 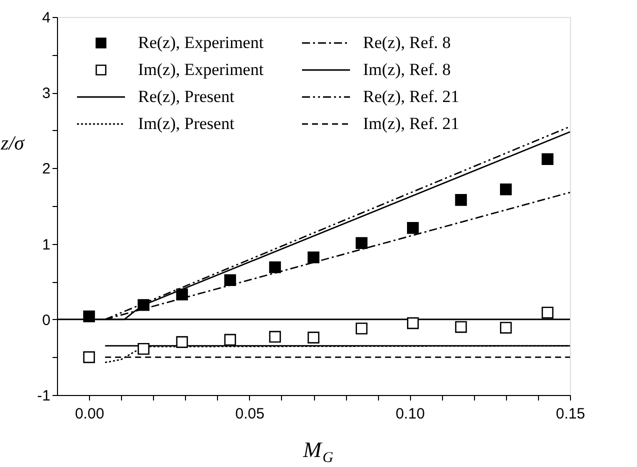 I want to click on legend-label: Re(z), Experiment, so click(x=201, y=42).